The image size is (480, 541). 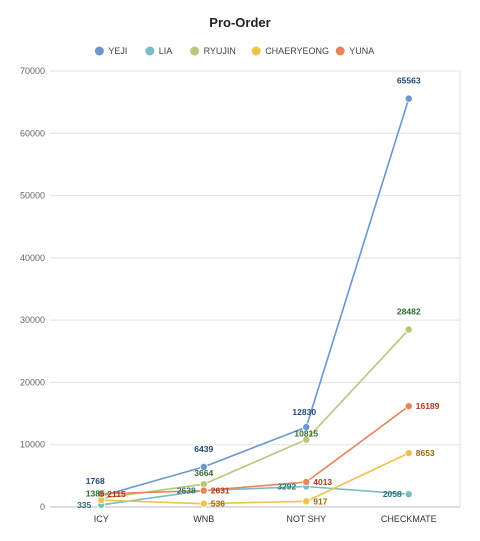 I want to click on data-label-ryujin: 3664, so click(x=203, y=473).